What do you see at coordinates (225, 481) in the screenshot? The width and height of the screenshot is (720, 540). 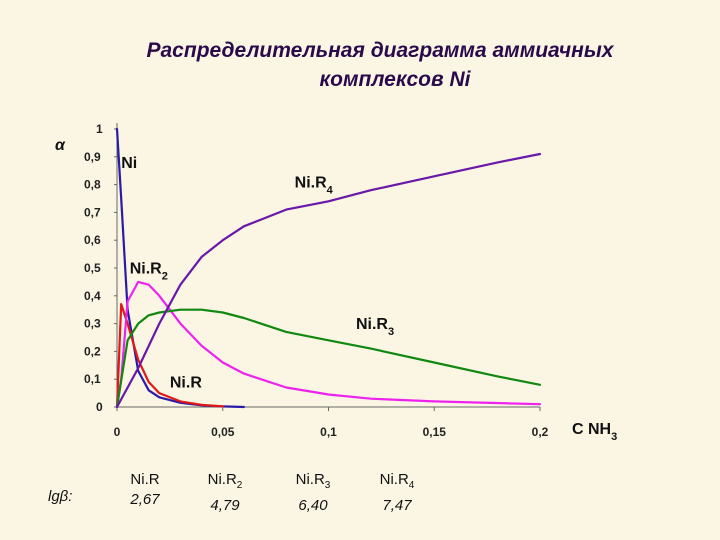 I see `complex-name: Ni.R2` at bounding box center [225, 481].